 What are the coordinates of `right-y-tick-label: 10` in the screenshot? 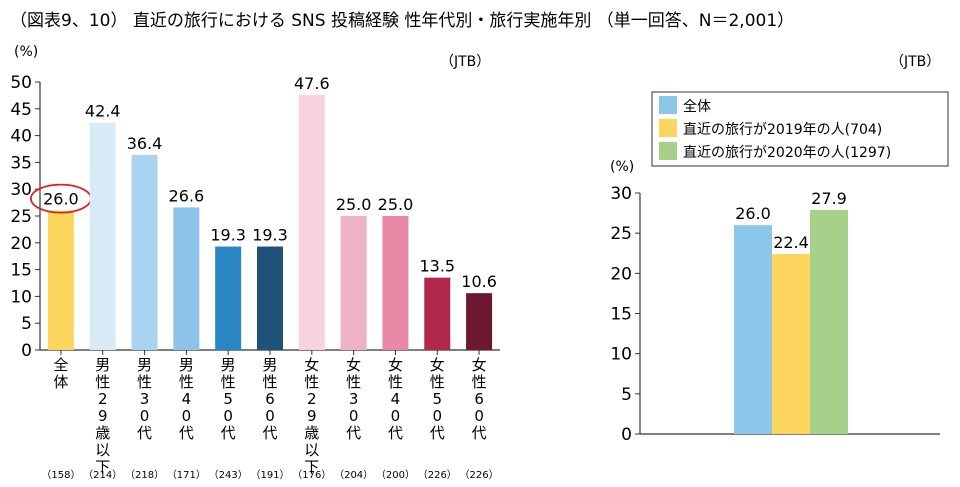 It's located at (621, 355).